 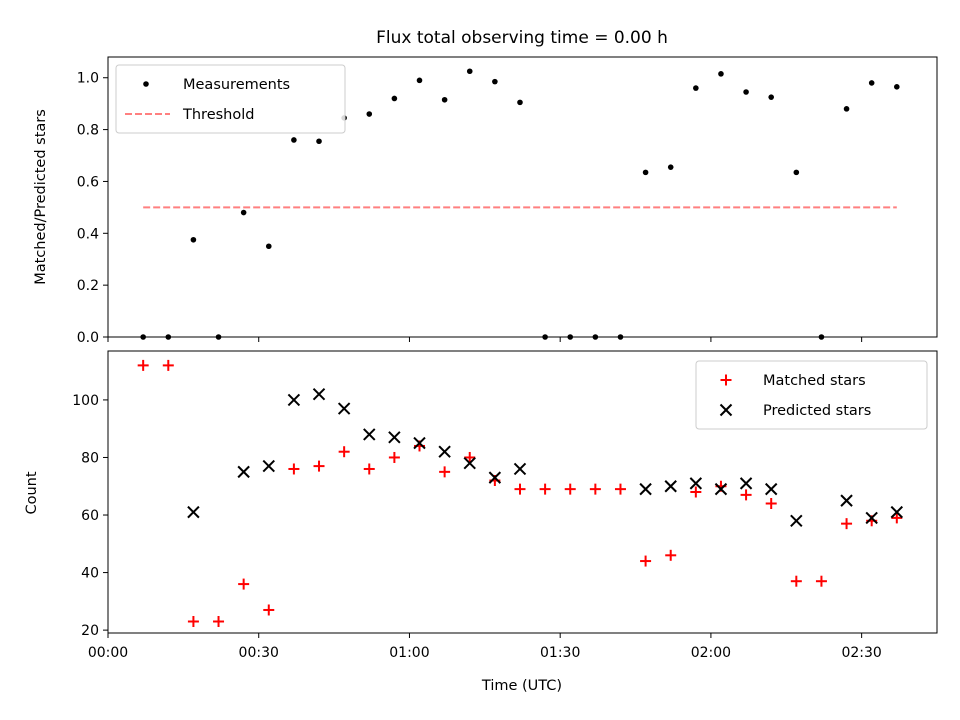 I want to click on top-y-axis: 0.0 0.2 0.4 0.6 0.8 1.0, so click(x=92, y=208).